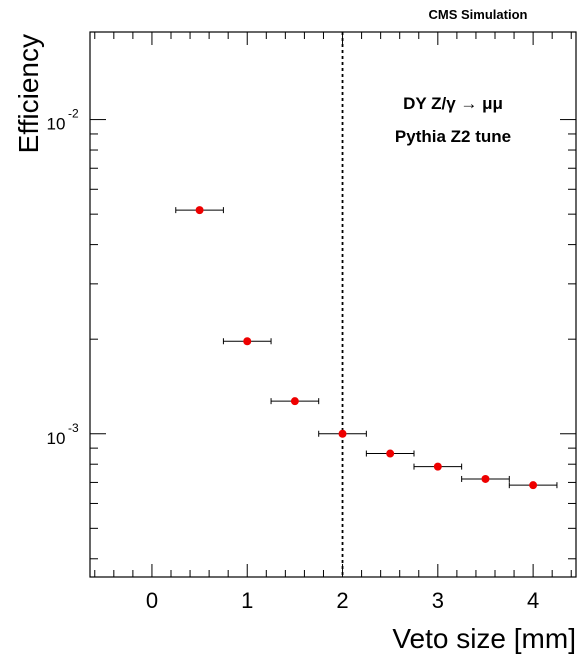 The image size is (581, 659). What do you see at coordinates (28, 93) in the screenshot?
I see `y-axis-title: Efficiency` at bounding box center [28, 93].